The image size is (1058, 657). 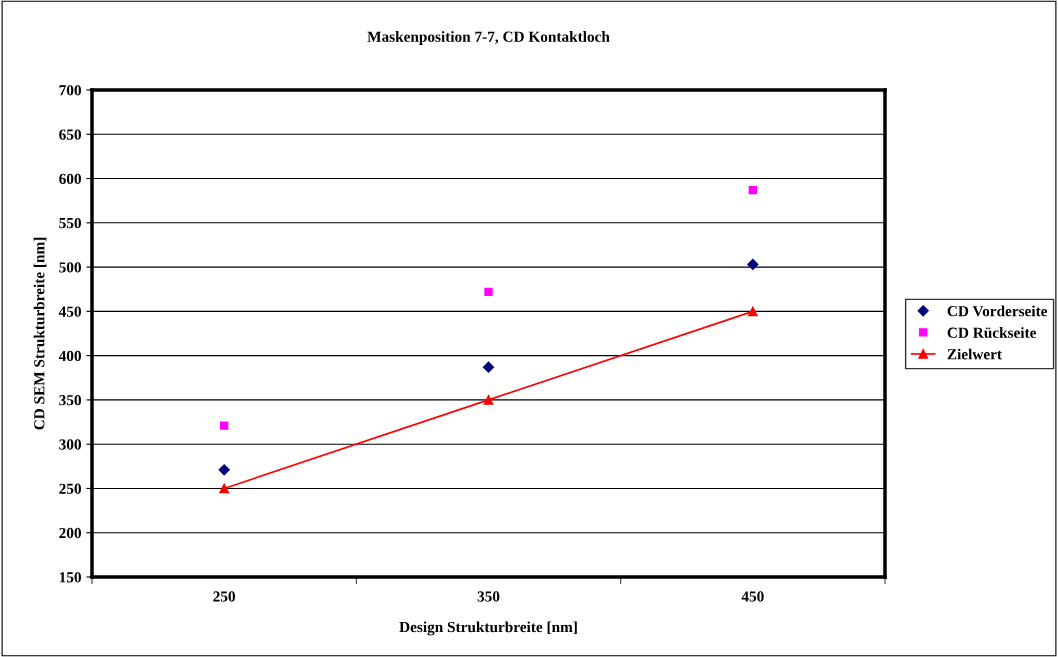 What do you see at coordinates (70, 178) in the screenshot?
I see `y-tick-label: 600` at bounding box center [70, 178].